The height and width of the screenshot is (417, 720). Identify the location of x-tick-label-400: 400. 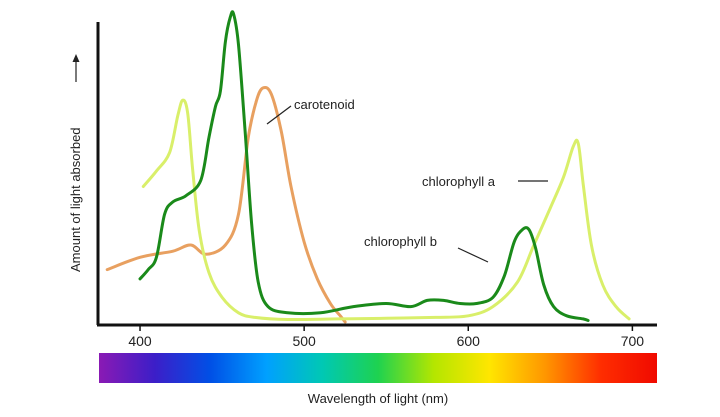
(140, 341).